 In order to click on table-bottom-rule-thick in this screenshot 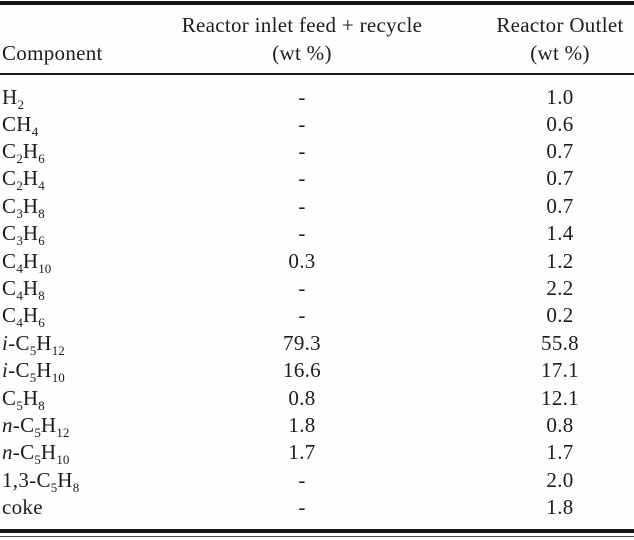, I will do `click(317, 531)`.